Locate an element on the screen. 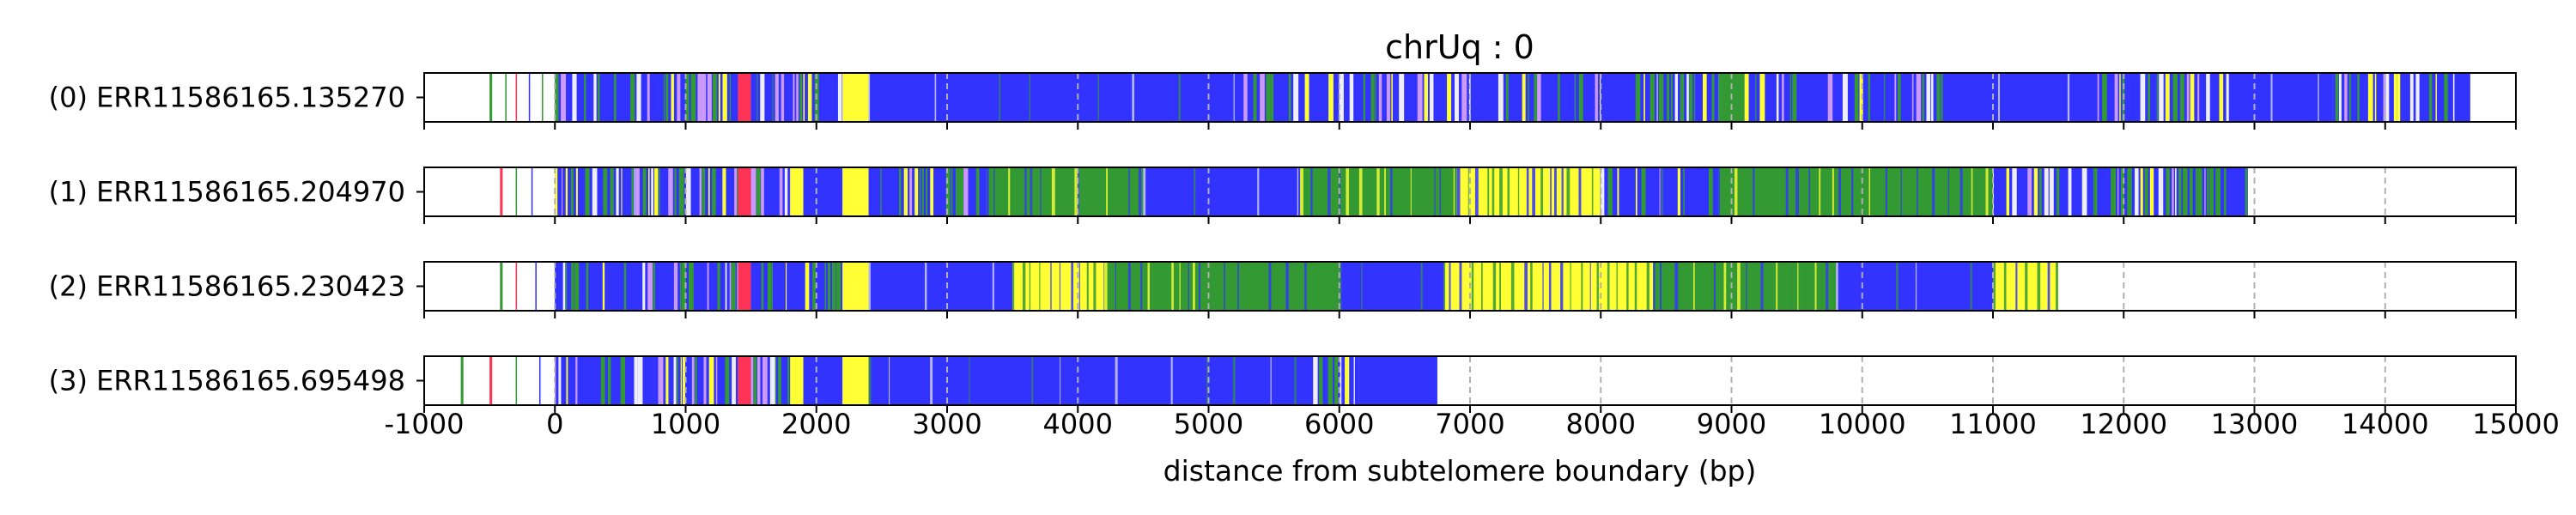 The image size is (2576, 515). x-tick-label: 5000 is located at coordinates (1208, 424).